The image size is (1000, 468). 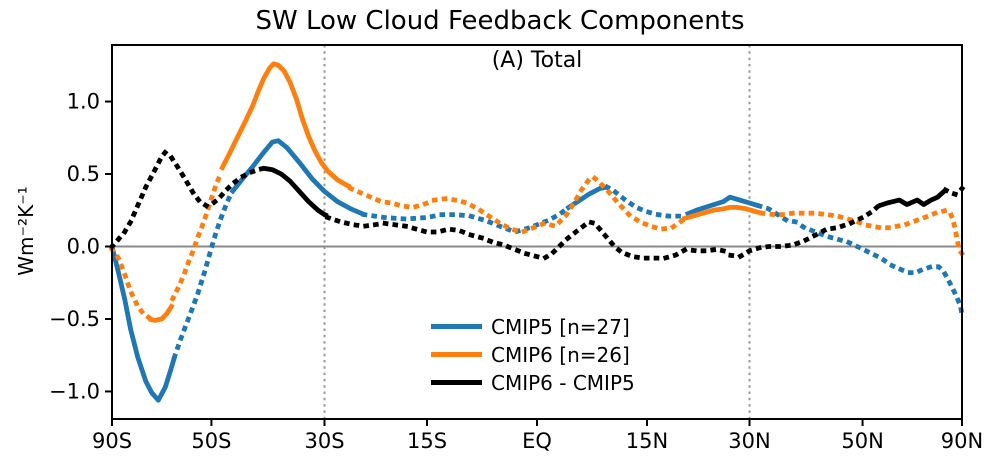 I want to click on legend-line-diff, so click(x=456, y=382).